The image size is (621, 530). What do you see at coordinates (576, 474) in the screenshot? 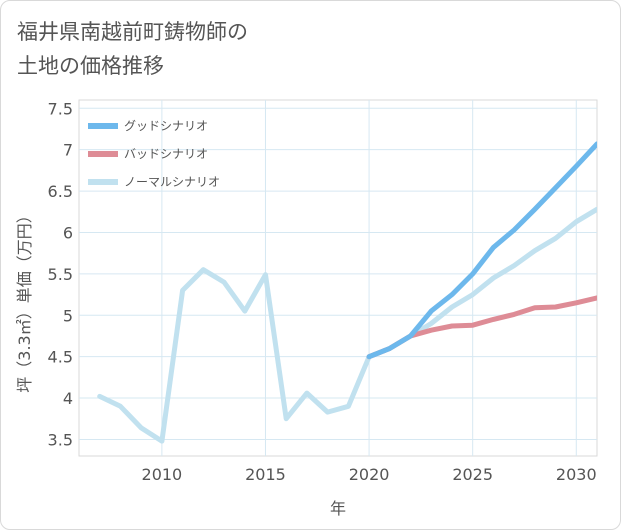
I see `x-tick-label: 2030` at bounding box center [576, 474].